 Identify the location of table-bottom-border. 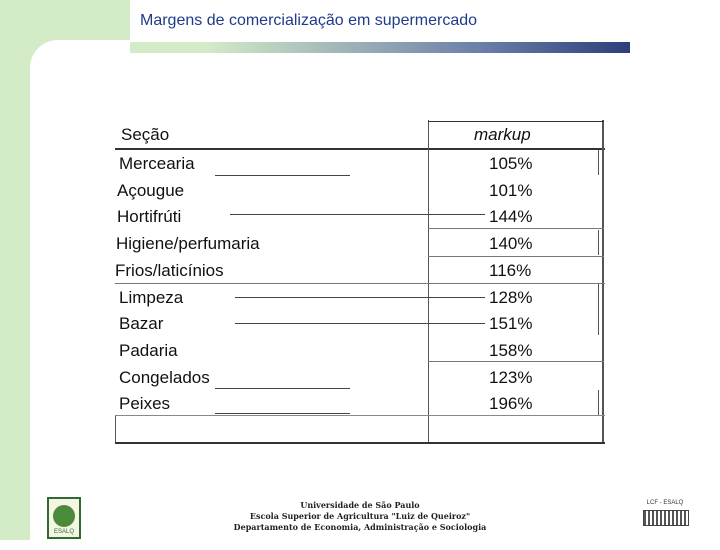
(360, 443).